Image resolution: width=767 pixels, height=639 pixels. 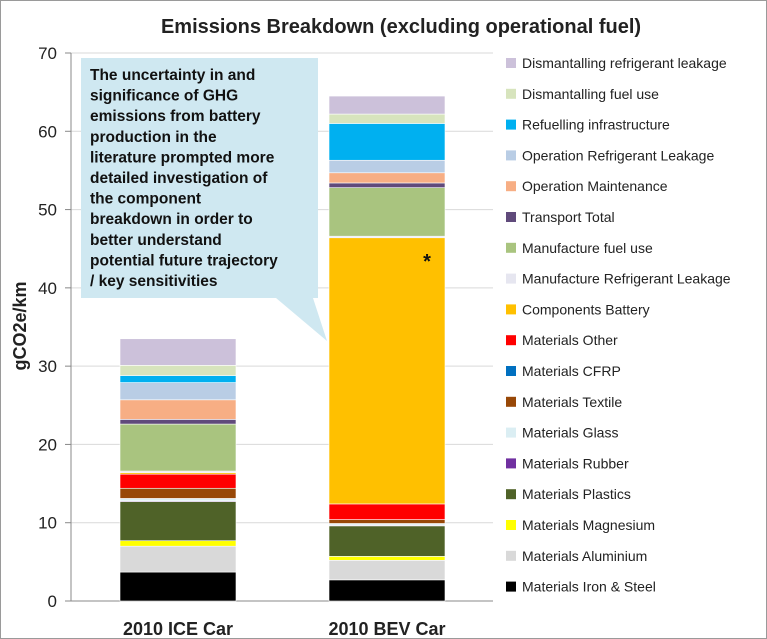 I want to click on y-tick-label: 50, so click(x=47, y=210).